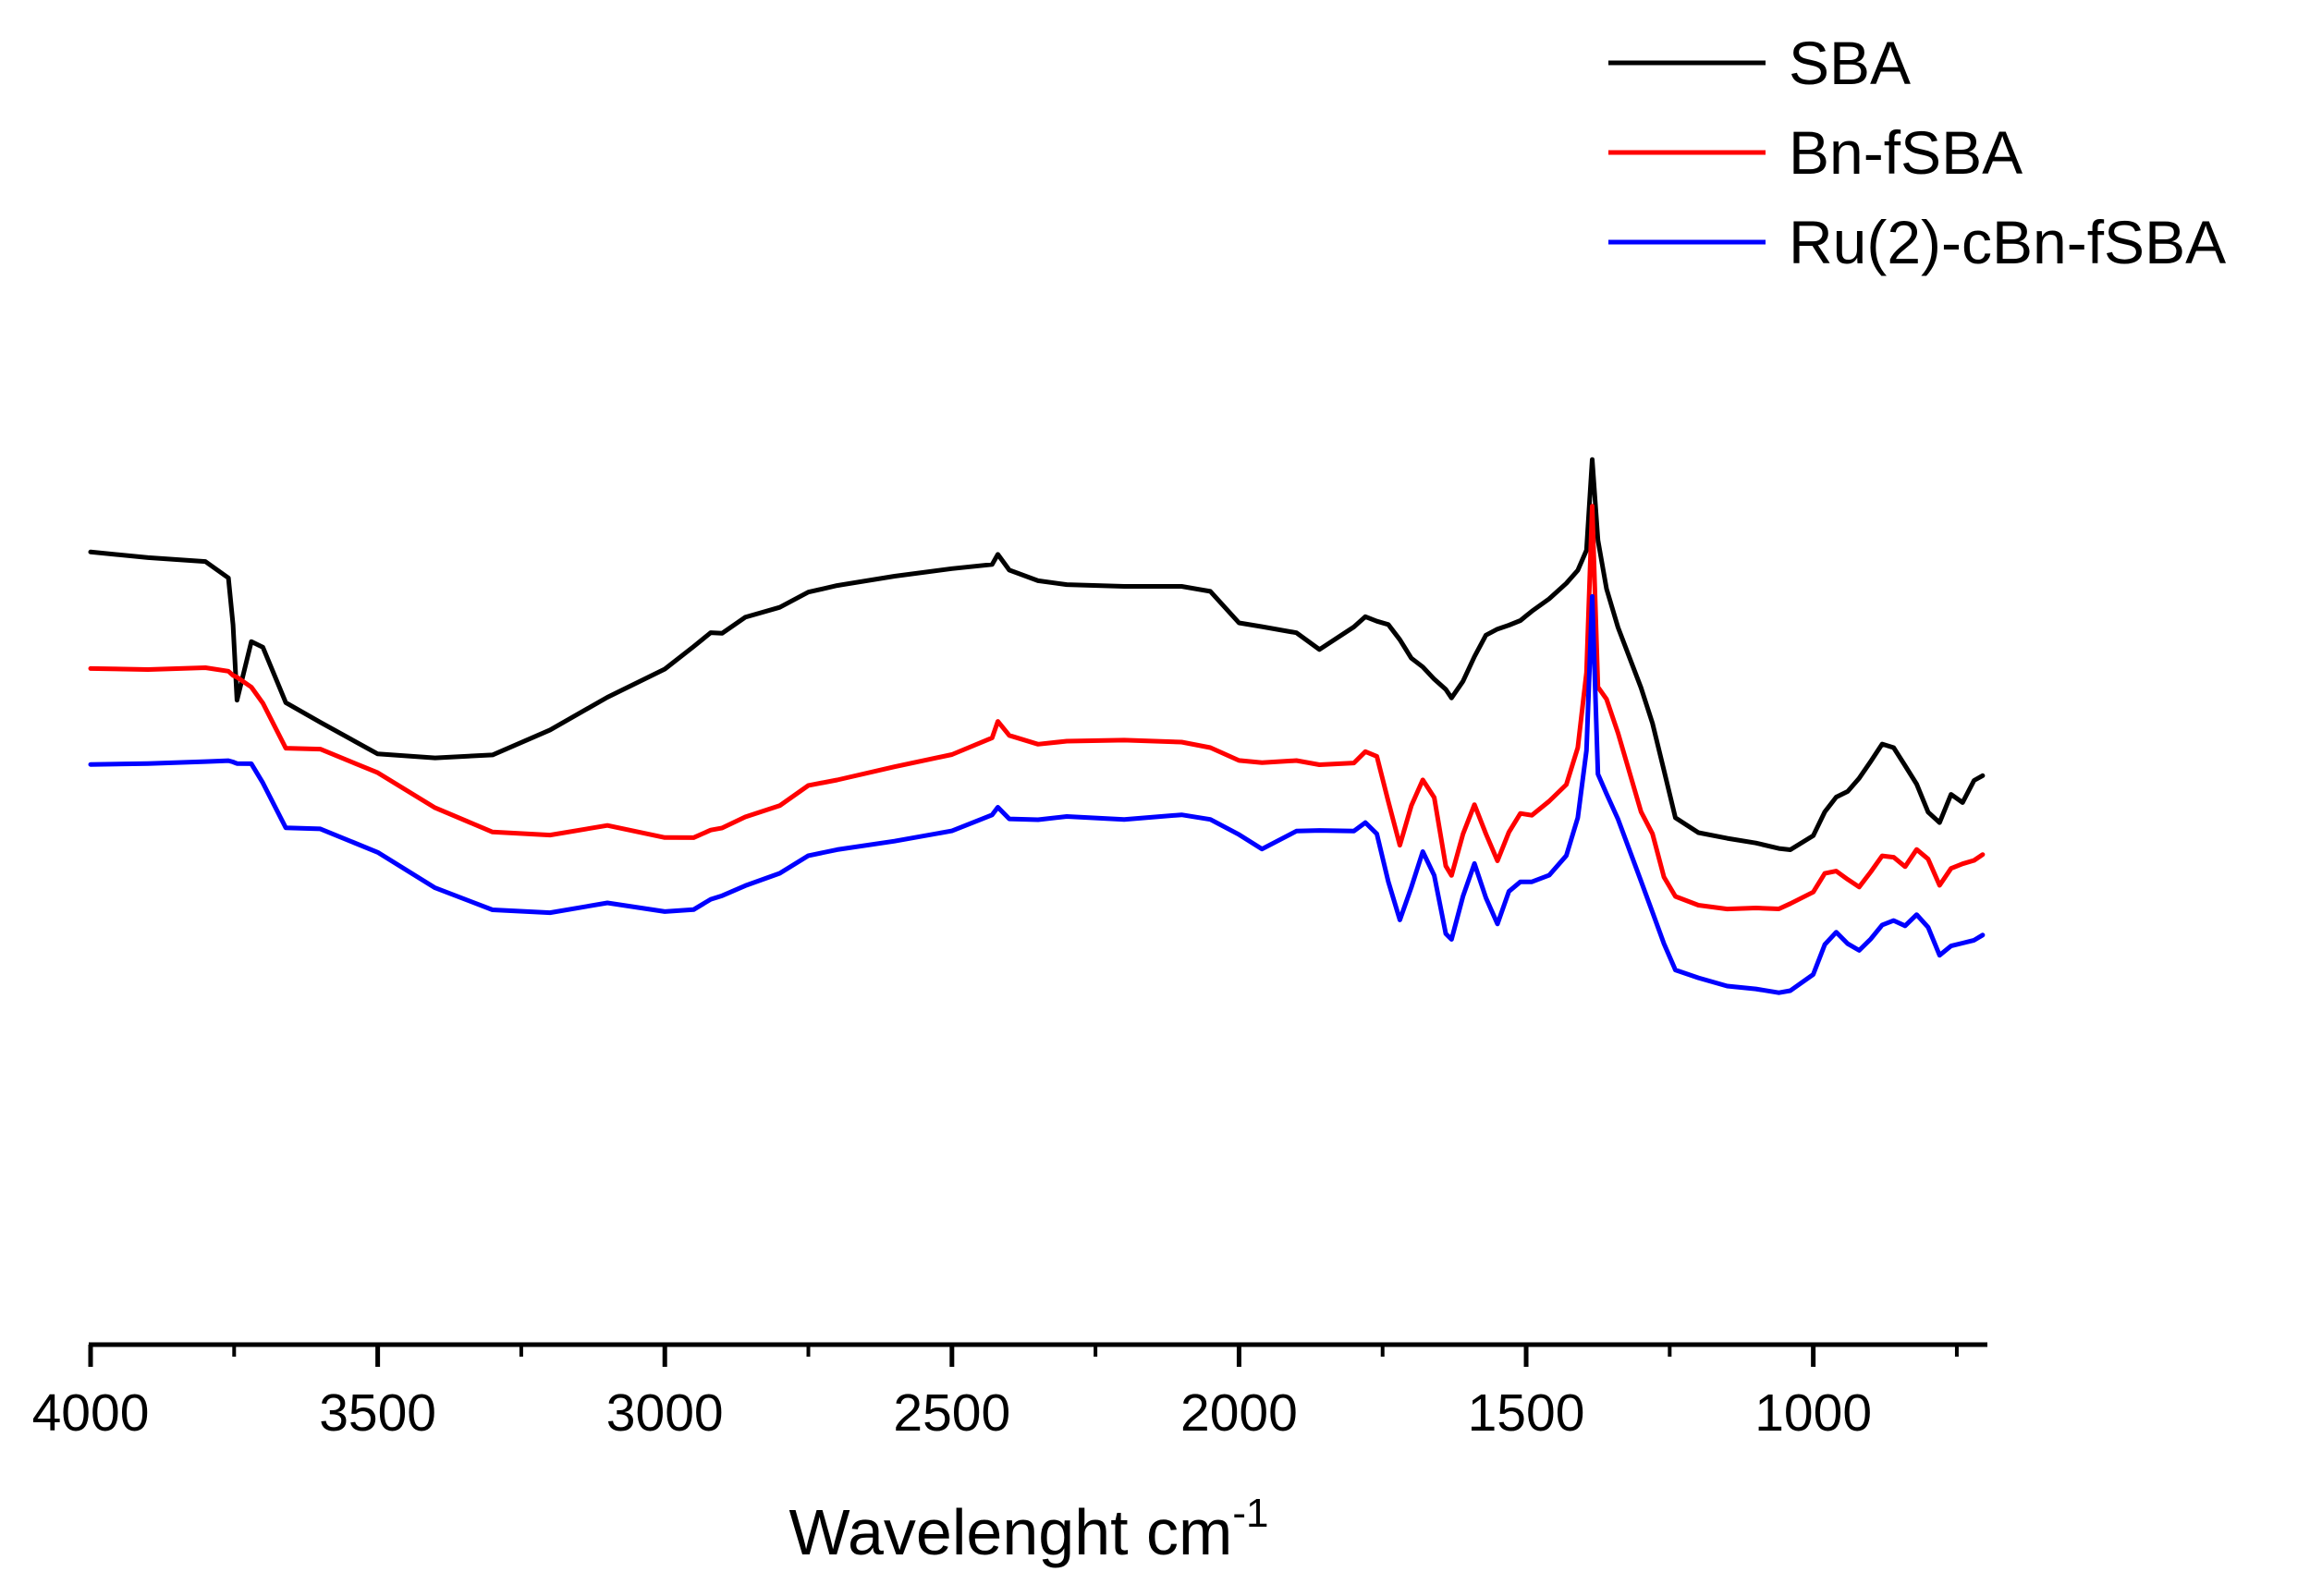  I want to click on x-axis-title-text: Wavelenght cm, so click(1011, 1532).